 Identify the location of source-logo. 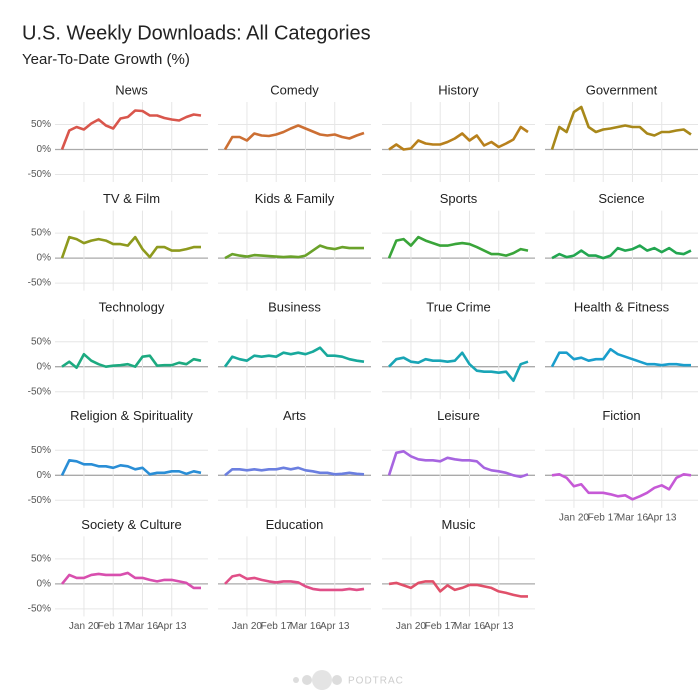
(317, 680).